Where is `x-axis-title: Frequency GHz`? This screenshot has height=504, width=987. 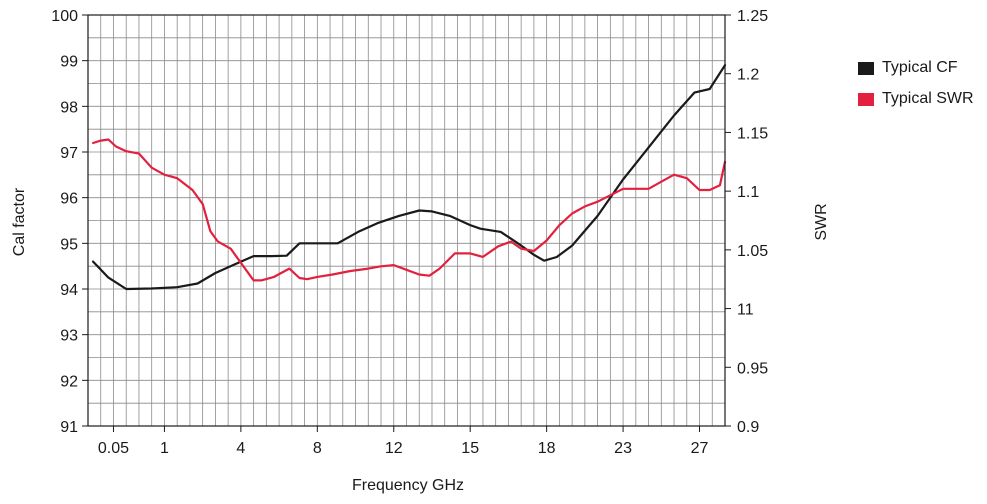
x-axis-title: Frequency GHz is located at coordinates (408, 485).